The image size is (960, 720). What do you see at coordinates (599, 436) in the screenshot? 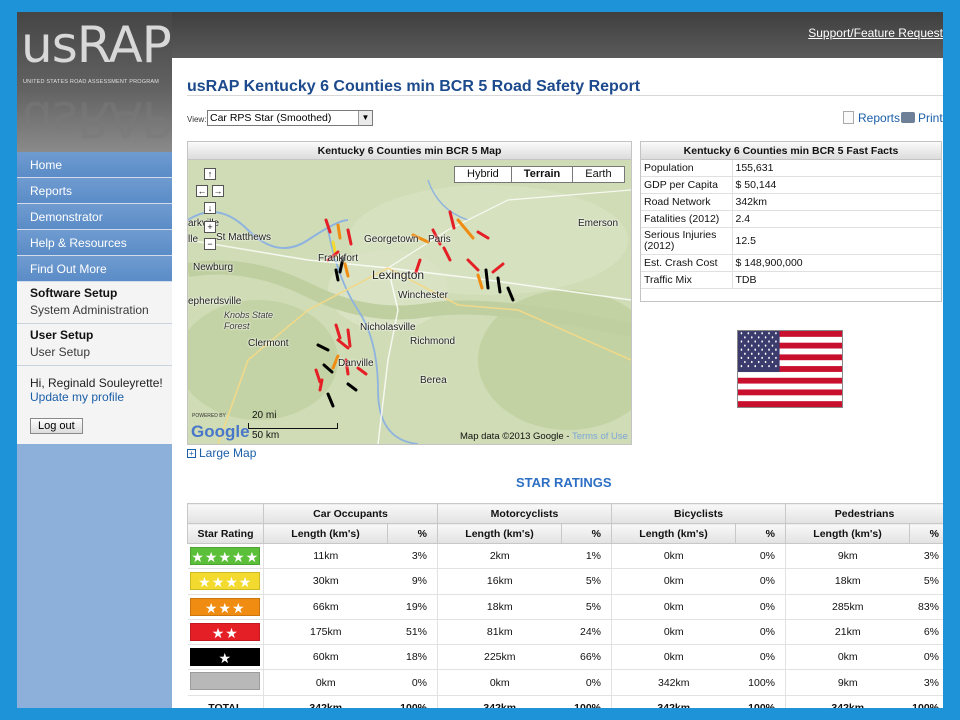
I see `terms-of-use-link: Terms of Use` at bounding box center [599, 436].